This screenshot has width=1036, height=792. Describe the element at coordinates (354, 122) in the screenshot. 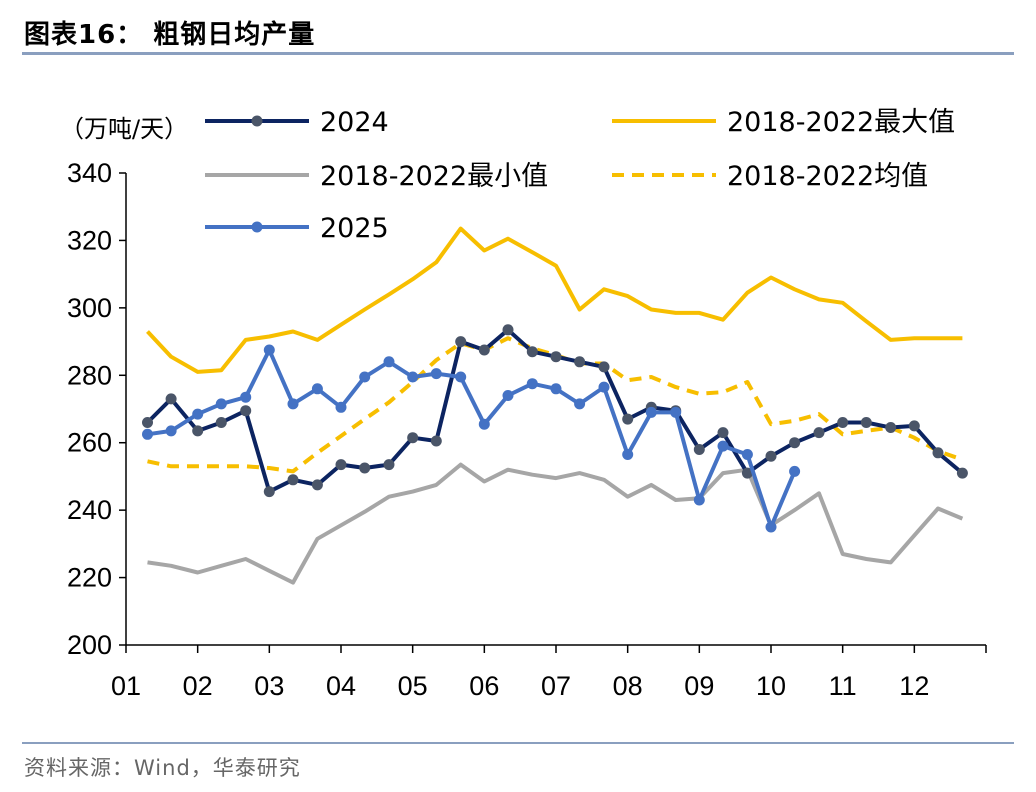

I see `legend-label: 2024` at that location.